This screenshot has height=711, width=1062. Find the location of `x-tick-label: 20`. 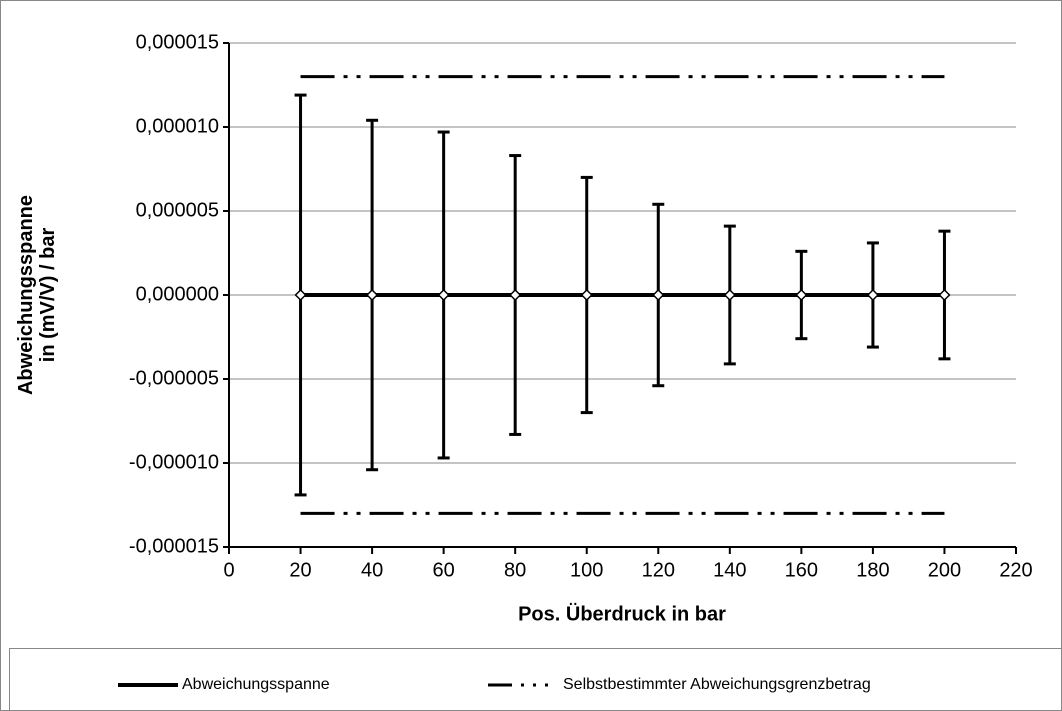

x-tick-label: 20 is located at coordinates (300, 570).